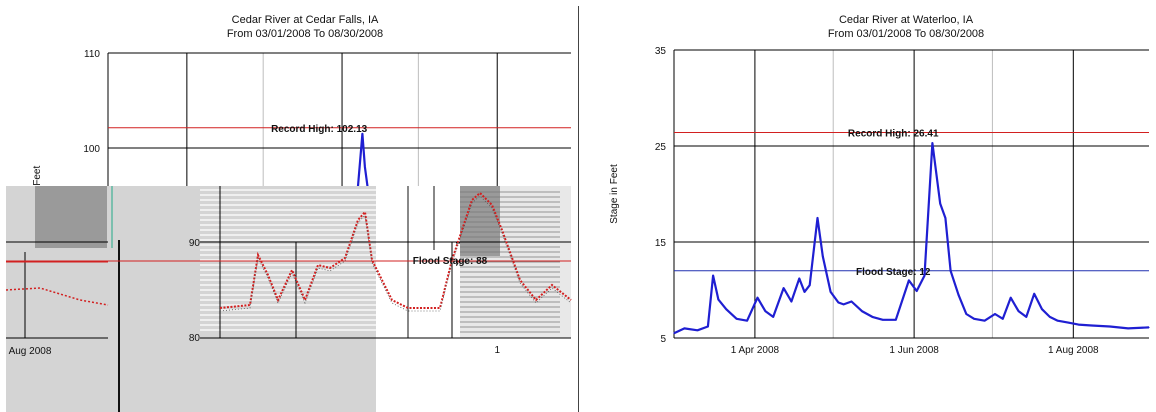 This screenshot has height=412, width=1156. What do you see at coordinates (578, 209) in the screenshot?
I see `chart-divider` at bounding box center [578, 209].